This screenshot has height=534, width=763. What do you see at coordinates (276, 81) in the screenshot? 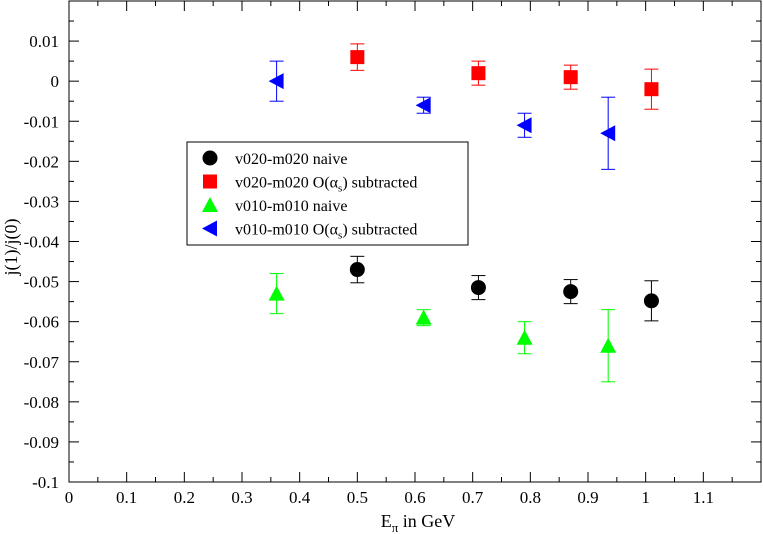
I see `data-point-s3-p0` at bounding box center [276, 81].